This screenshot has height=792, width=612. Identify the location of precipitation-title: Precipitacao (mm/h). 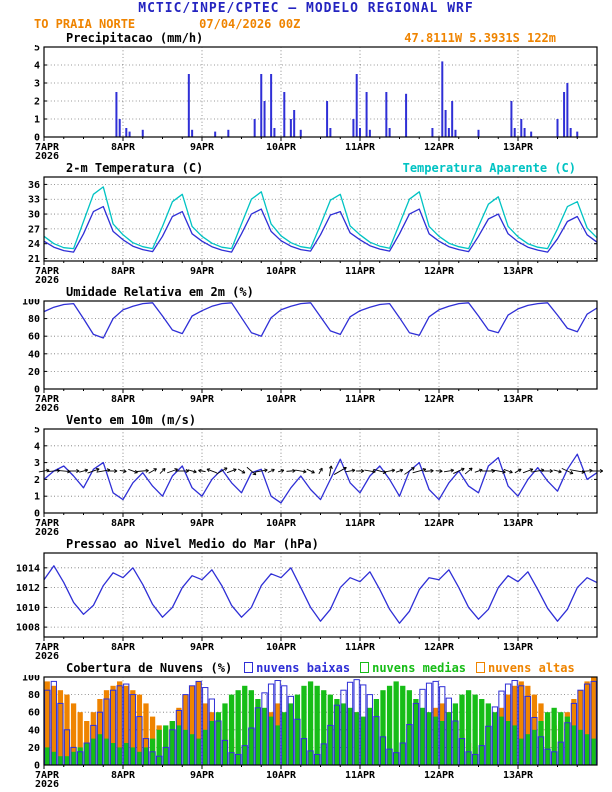
(135, 38).